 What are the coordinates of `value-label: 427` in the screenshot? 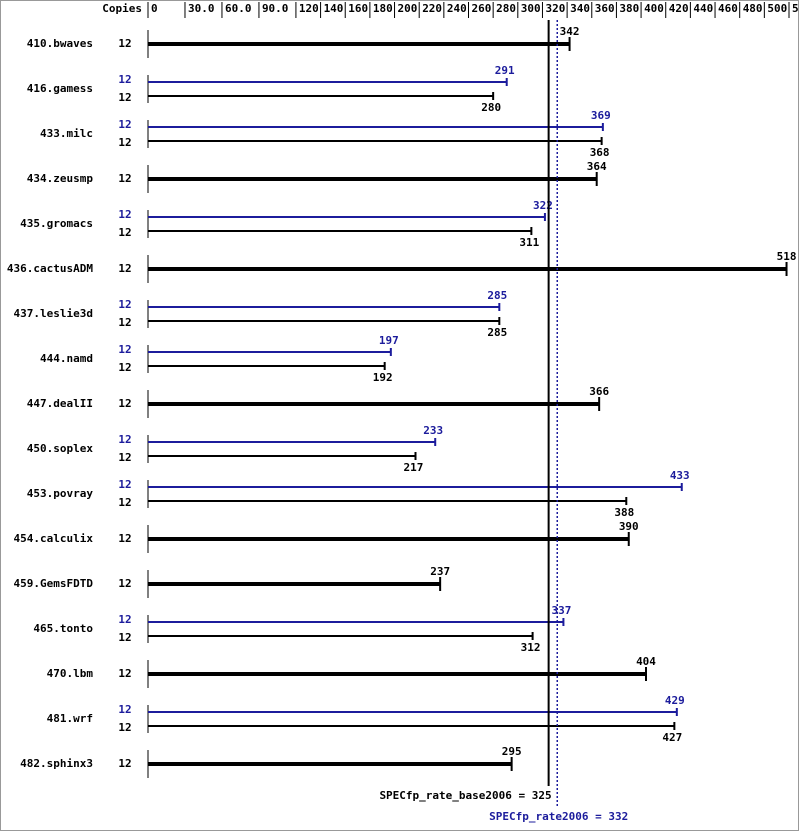 It's located at (672, 737).